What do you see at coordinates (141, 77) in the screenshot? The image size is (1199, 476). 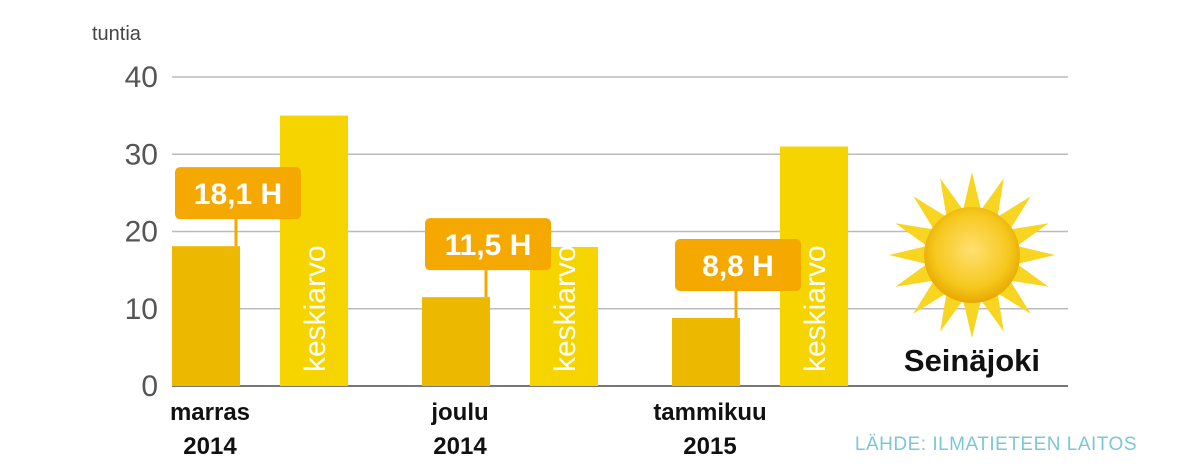 I see `y-tick-label: 40` at bounding box center [141, 77].